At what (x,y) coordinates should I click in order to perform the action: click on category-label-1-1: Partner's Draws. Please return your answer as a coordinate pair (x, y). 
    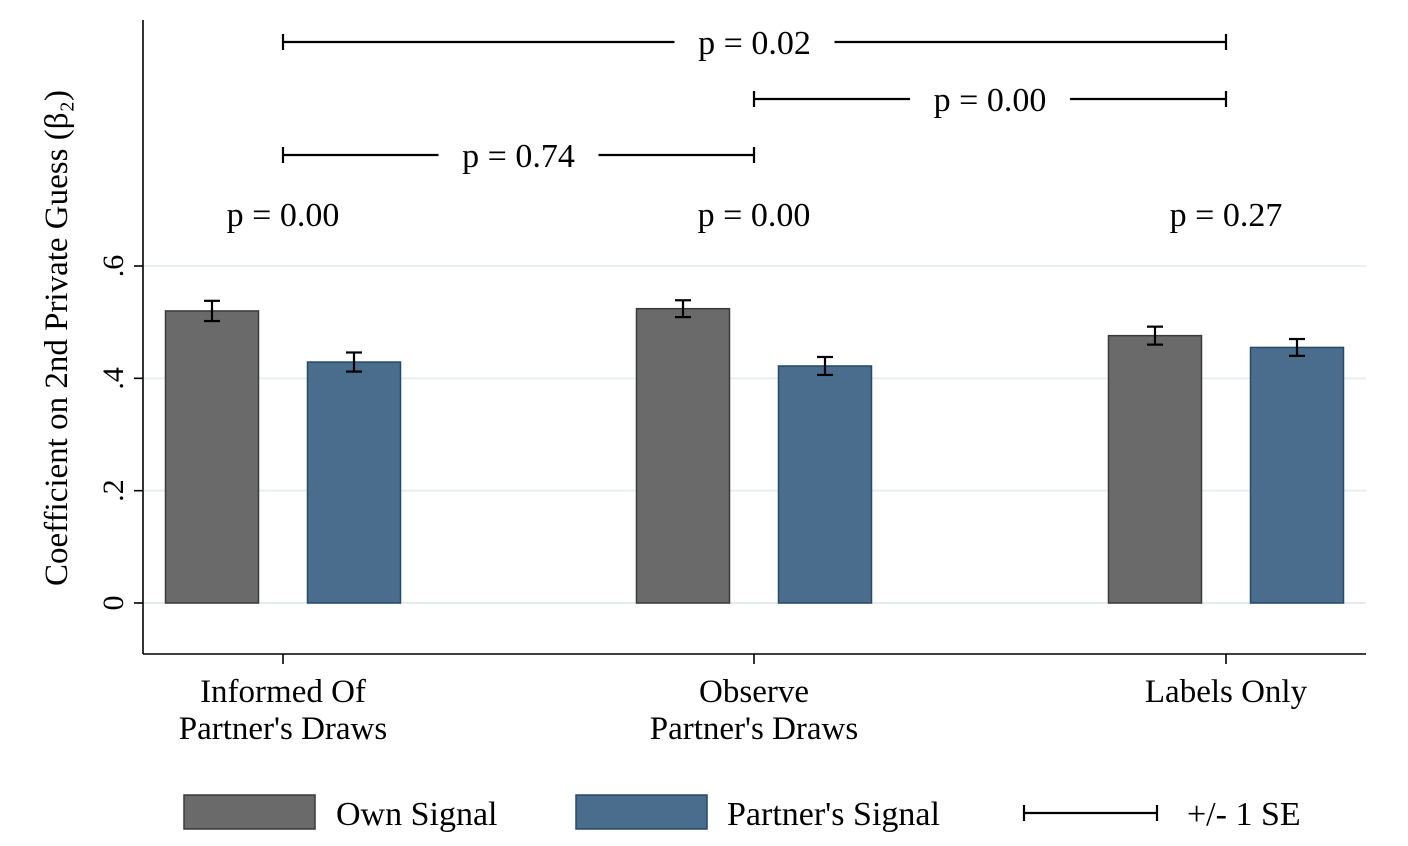
    Looking at the image, I should click on (754, 729).